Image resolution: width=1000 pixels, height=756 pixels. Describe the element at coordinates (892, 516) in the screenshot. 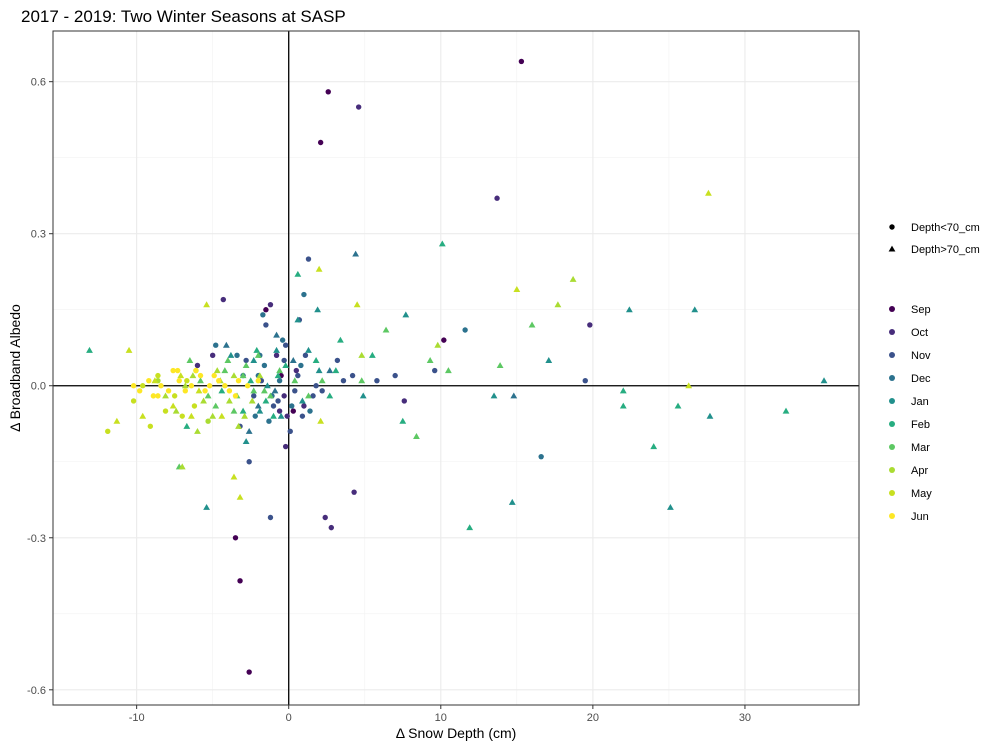

I see `legend-key-jun` at that location.